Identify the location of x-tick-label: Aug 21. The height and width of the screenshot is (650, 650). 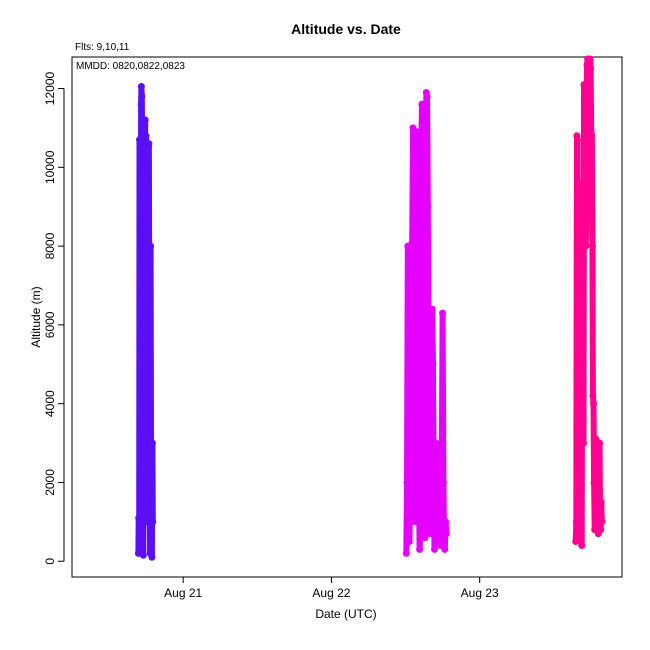
(183, 593).